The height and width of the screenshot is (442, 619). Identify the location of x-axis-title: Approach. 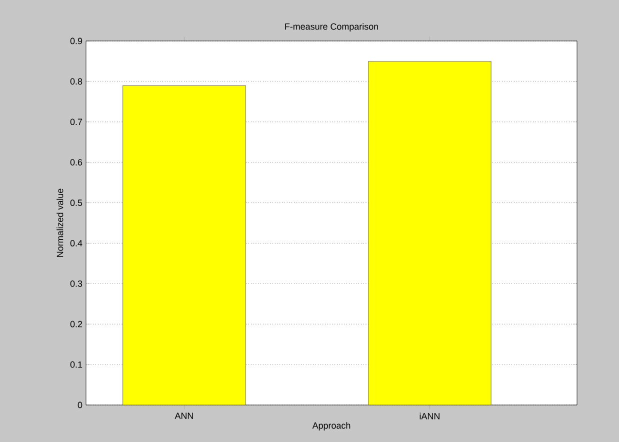
(331, 426).